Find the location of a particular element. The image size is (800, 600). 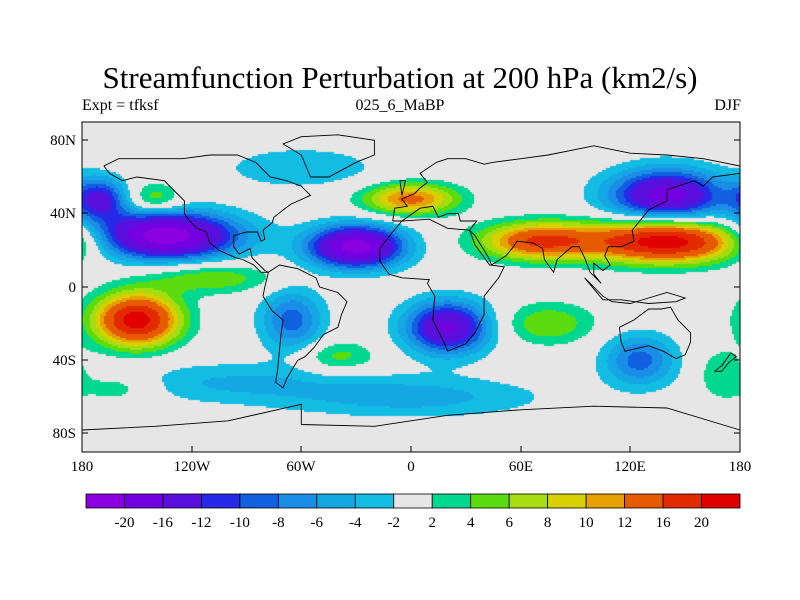

y-tick-label: 80S is located at coordinates (64, 434).